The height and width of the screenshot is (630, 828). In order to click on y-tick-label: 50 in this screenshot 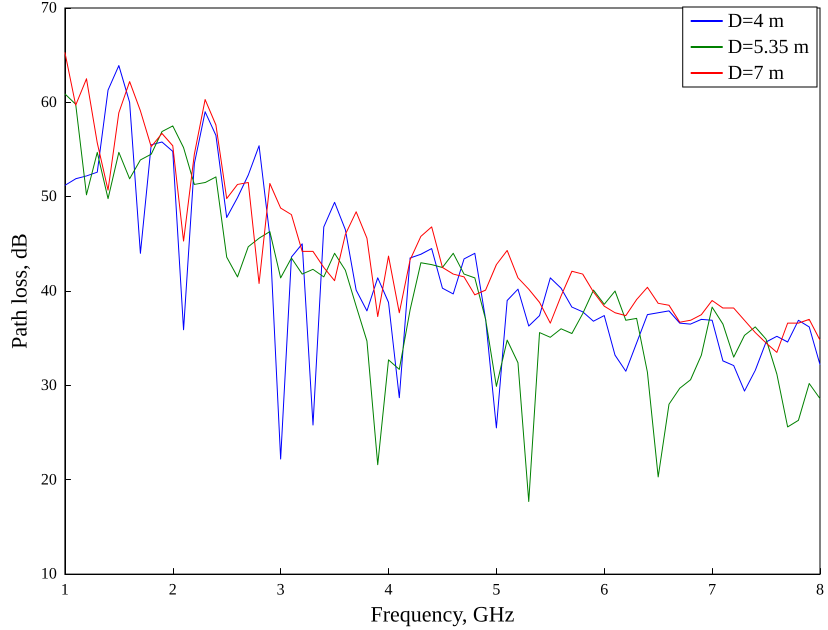, I will do `click(48, 197)`.